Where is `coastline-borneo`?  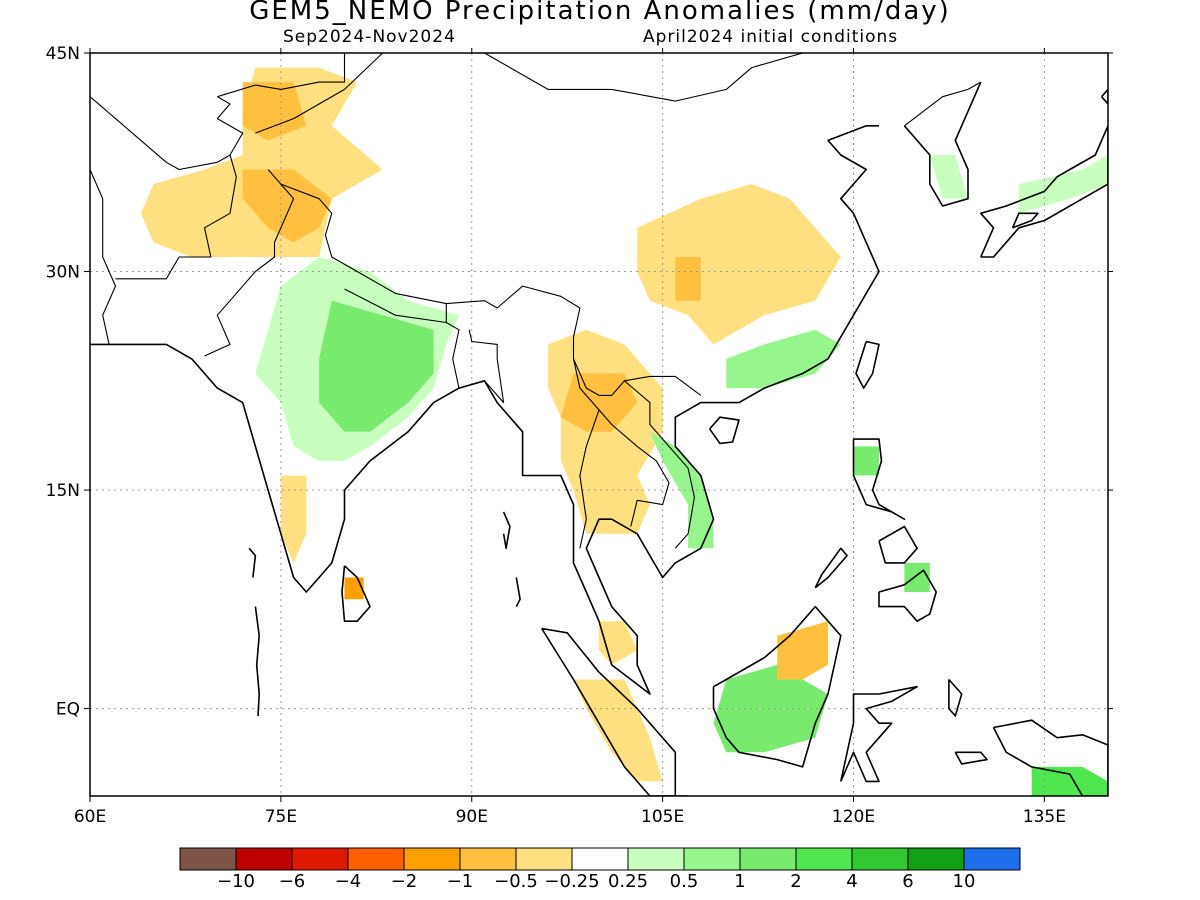 coastline-borneo is located at coordinates (777, 686).